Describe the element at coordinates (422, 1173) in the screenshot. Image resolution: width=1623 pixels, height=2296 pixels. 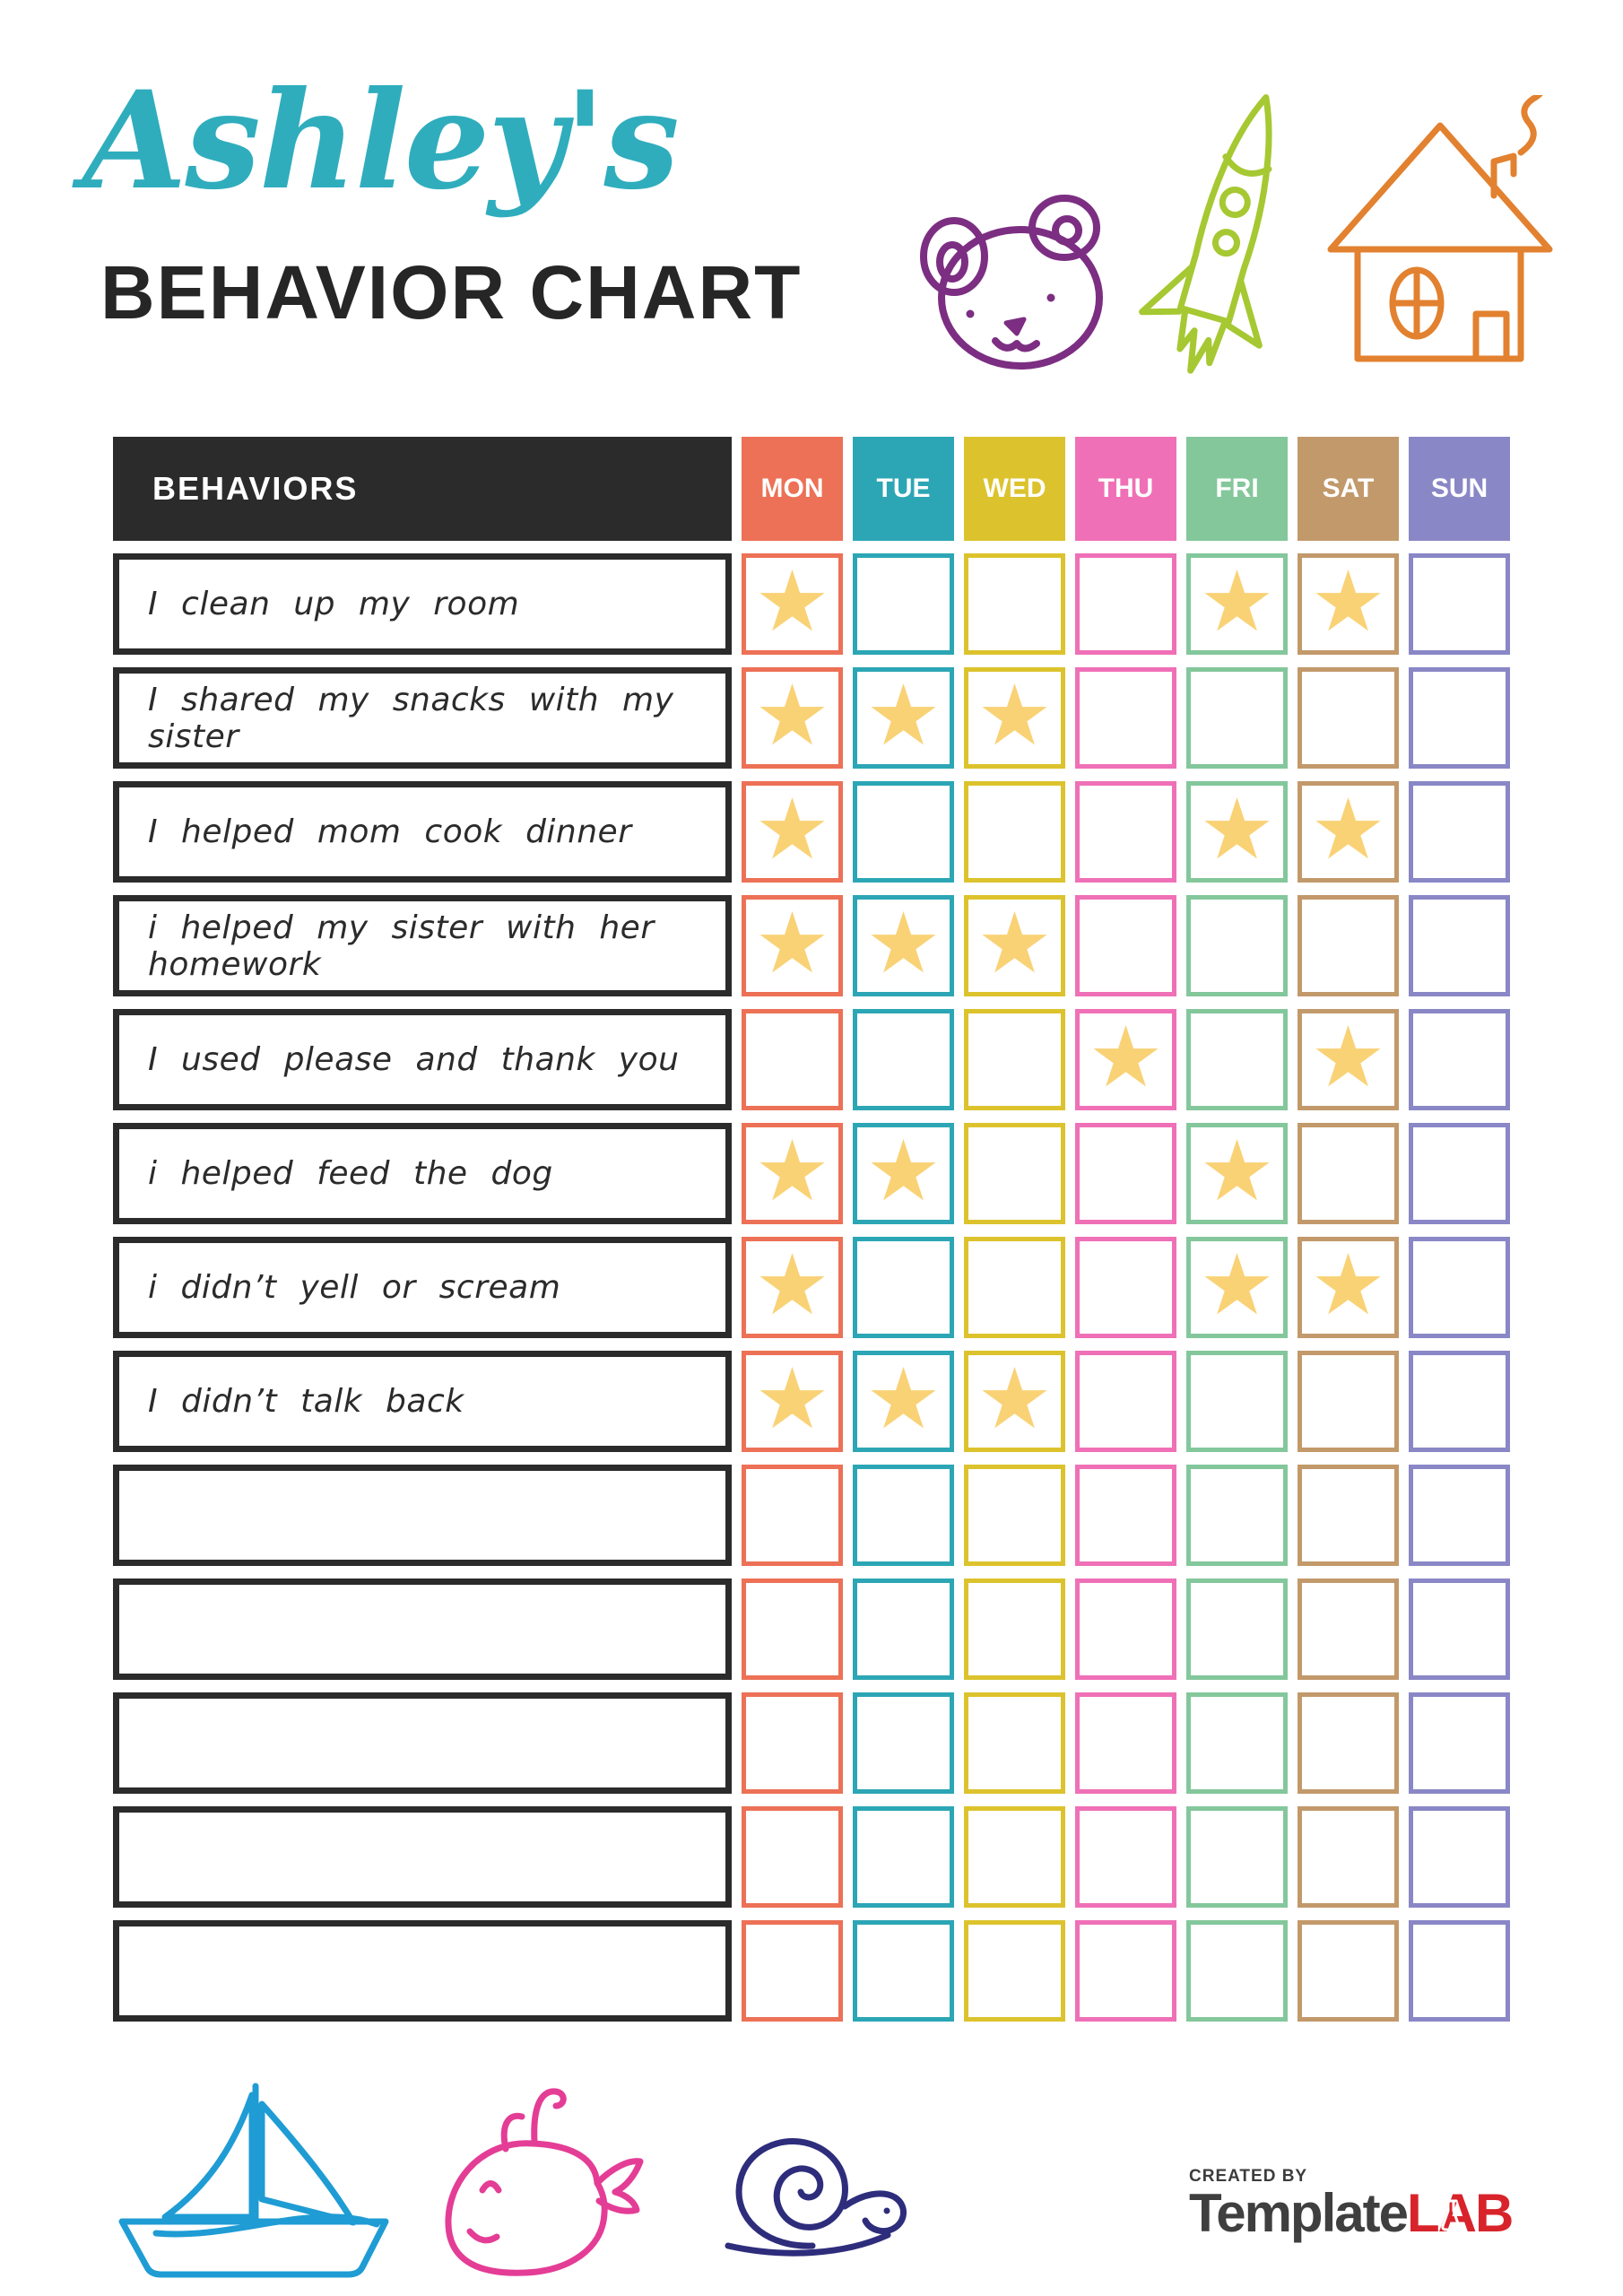
I see `behavior-label: i helped feed the dog` at that location.